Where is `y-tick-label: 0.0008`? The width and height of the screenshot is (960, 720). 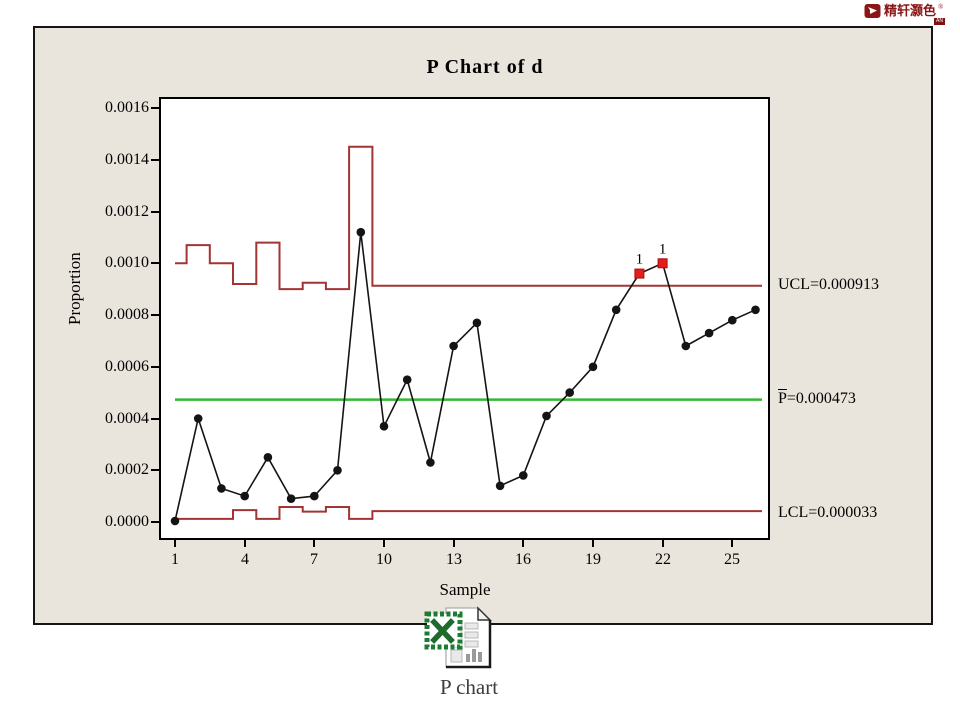 y-tick-label: 0.0008 is located at coordinates (127, 314).